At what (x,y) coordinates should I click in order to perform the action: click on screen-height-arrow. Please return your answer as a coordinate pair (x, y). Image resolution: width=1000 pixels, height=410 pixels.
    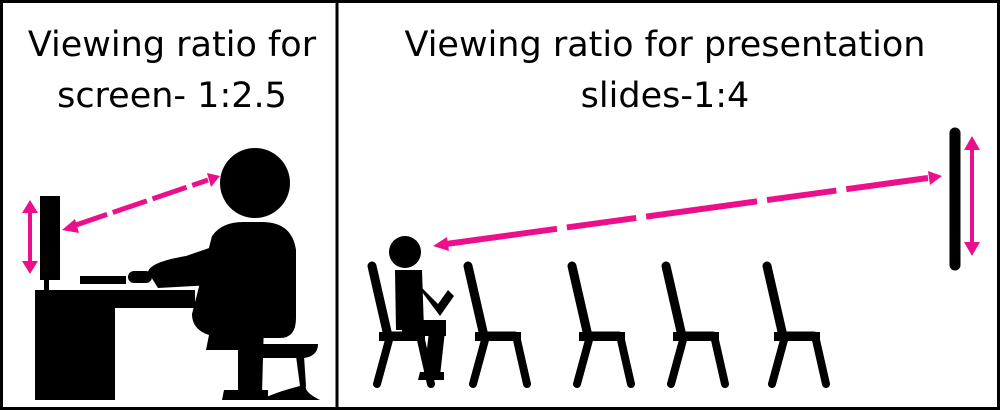
    Looking at the image, I should click on (30, 237).